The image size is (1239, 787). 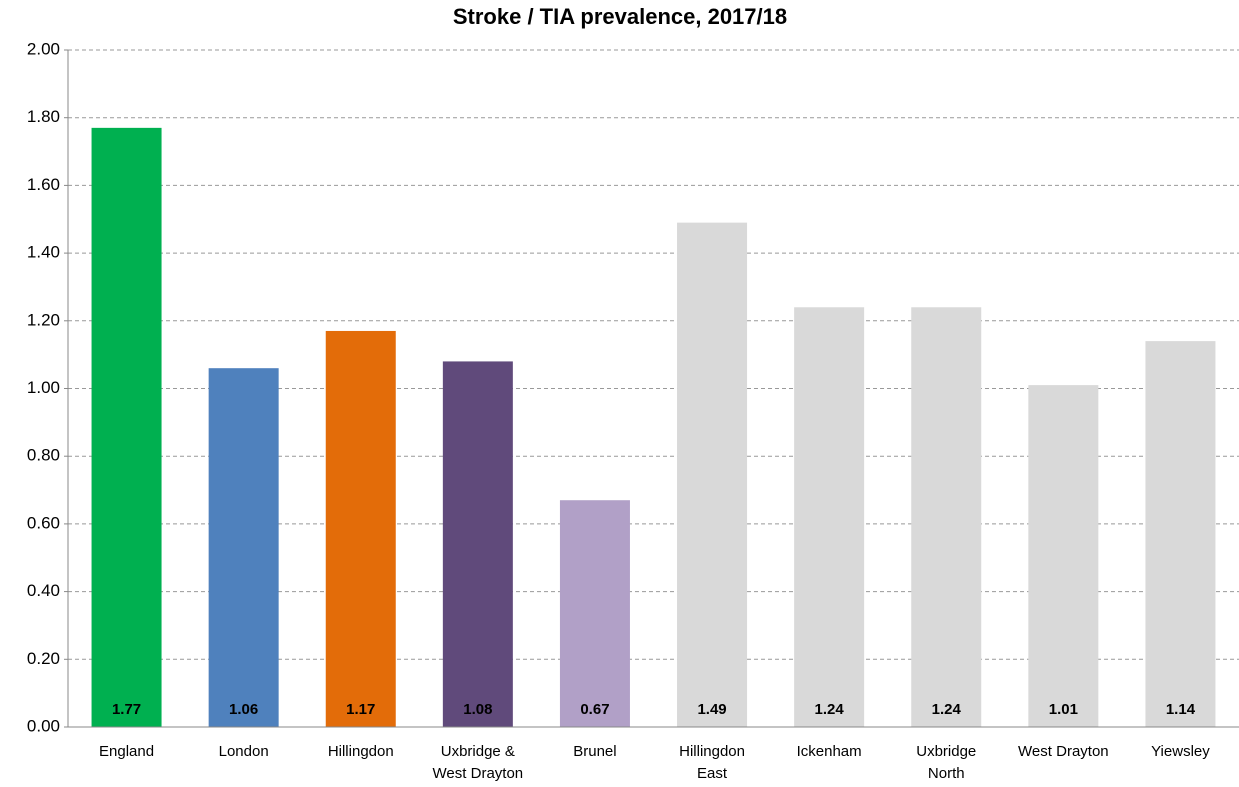 What do you see at coordinates (478, 762) in the screenshot?
I see `x-tick-label: Uxbridge & West Drayton` at bounding box center [478, 762].